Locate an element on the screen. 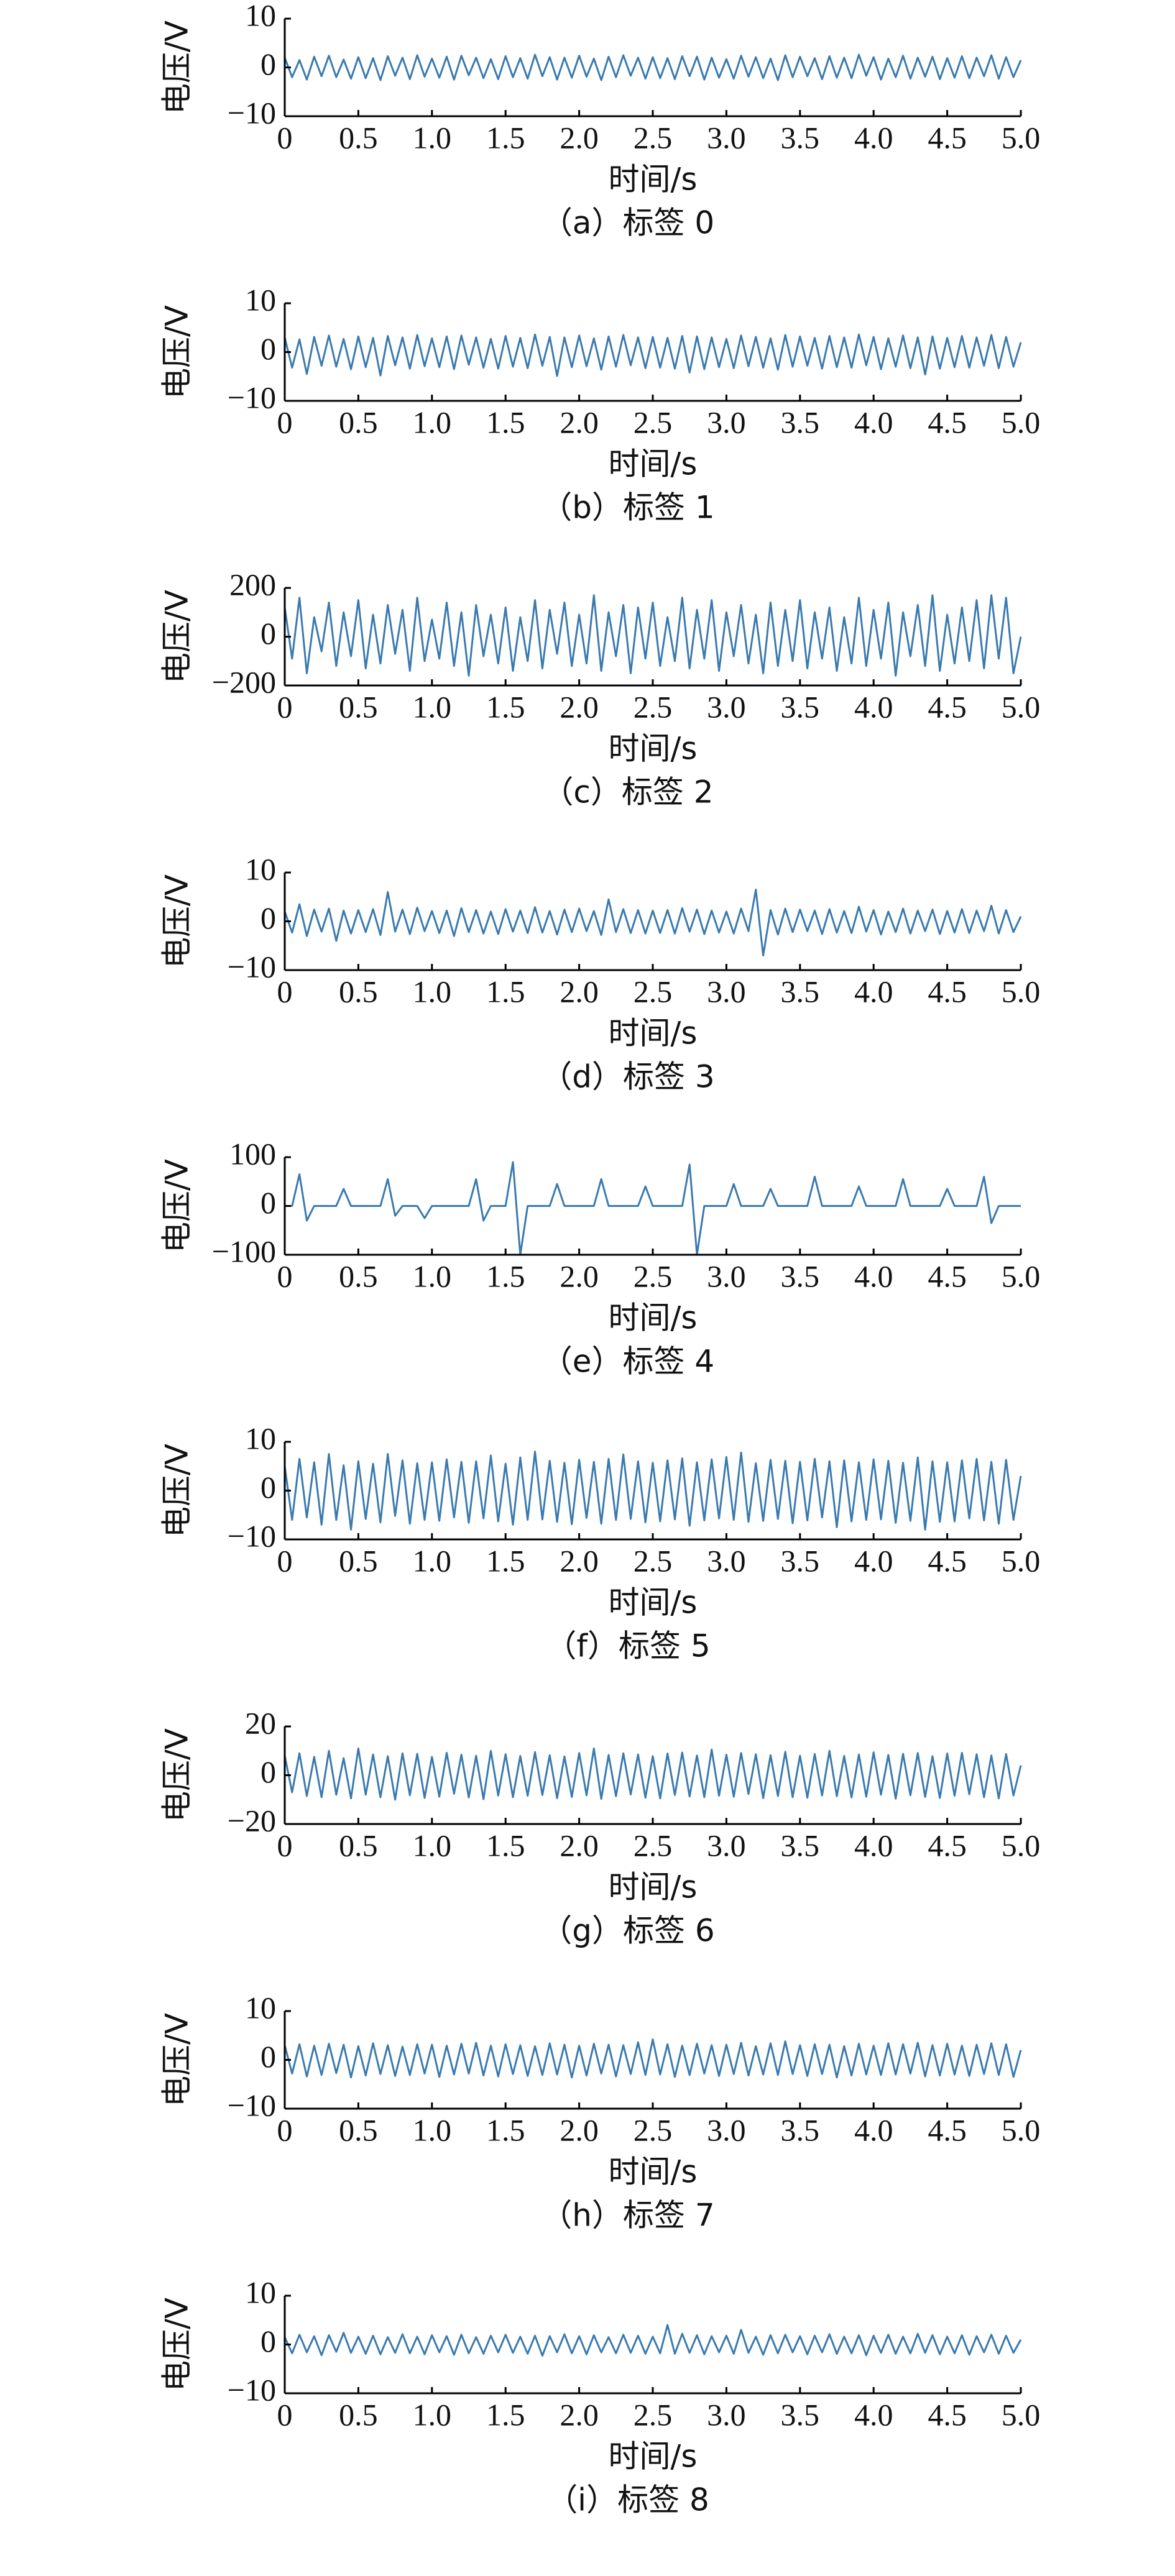 Image resolution: width=1175 pixels, height=2576 pixels. caption: （g）标签 6 is located at coordinates (628, 1931).